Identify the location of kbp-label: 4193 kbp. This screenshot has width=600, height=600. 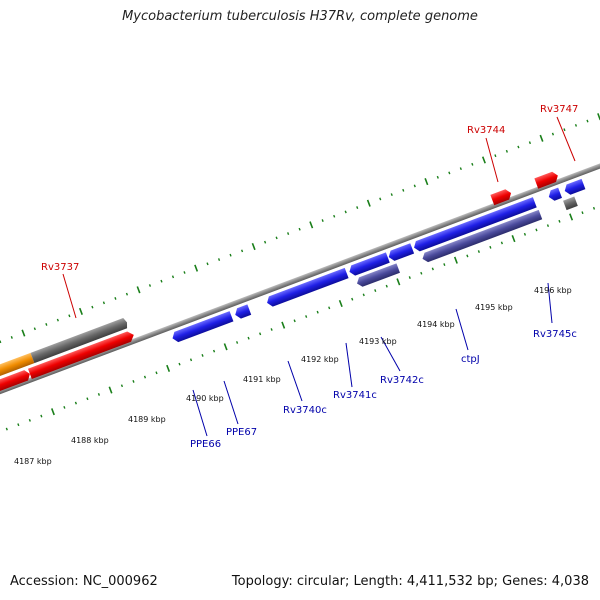
(378, 341).